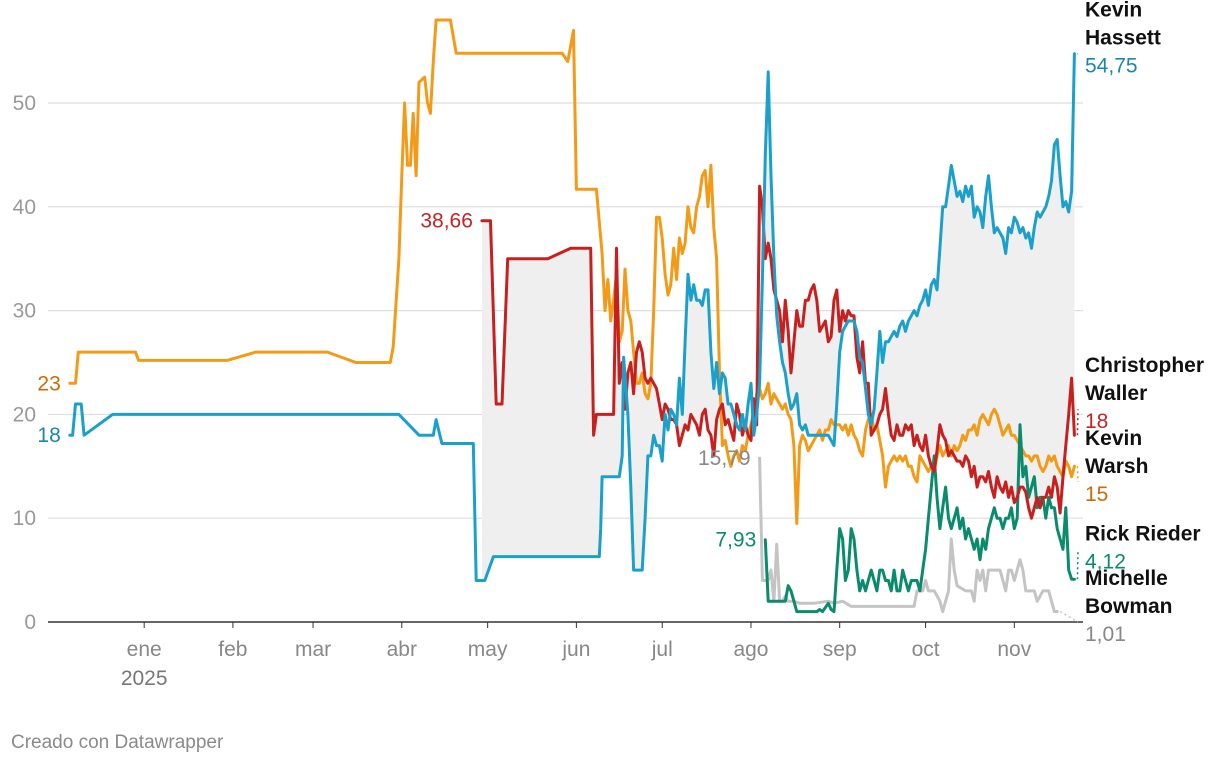  I want to click on end-label-name-michelle-bowman: Bowman, so click(1129, 606).